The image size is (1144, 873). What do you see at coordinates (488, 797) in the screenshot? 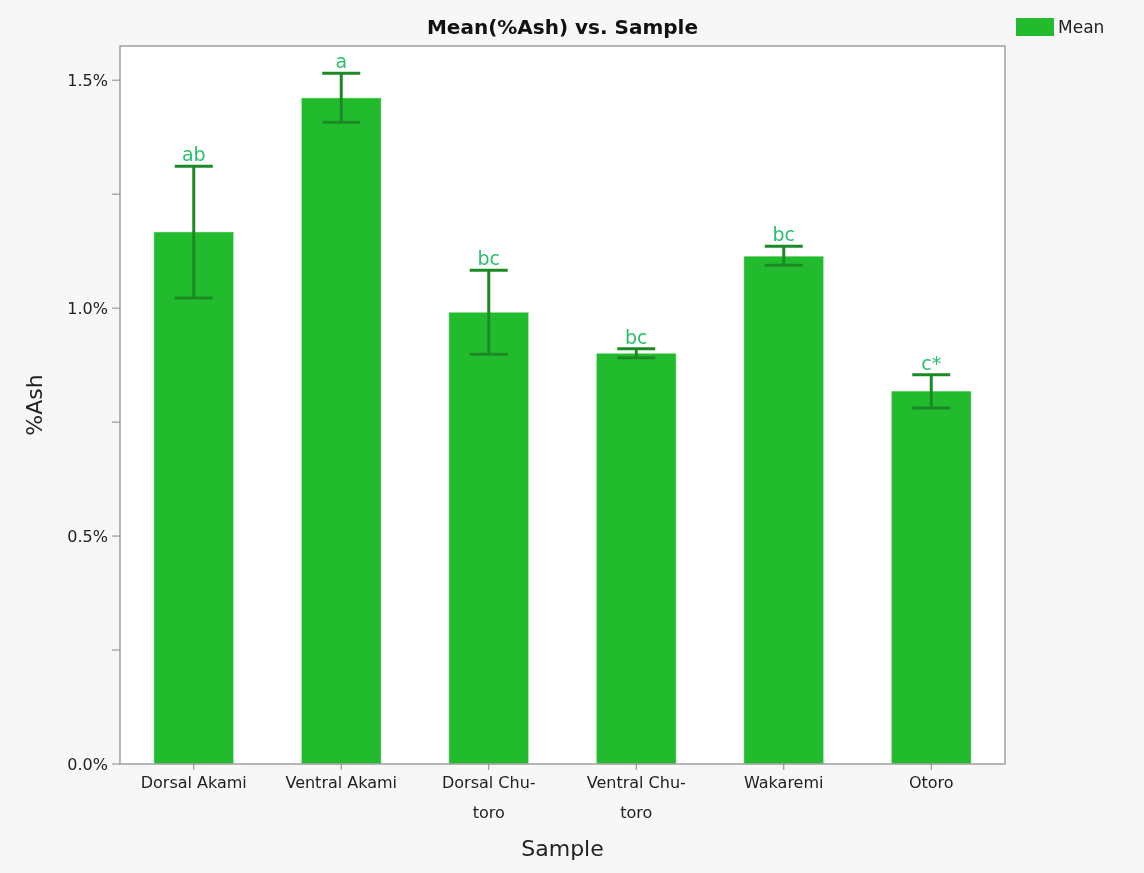
I see `x-tick-label: Dorsal Chu-toro` at bounding box center [488, 797].